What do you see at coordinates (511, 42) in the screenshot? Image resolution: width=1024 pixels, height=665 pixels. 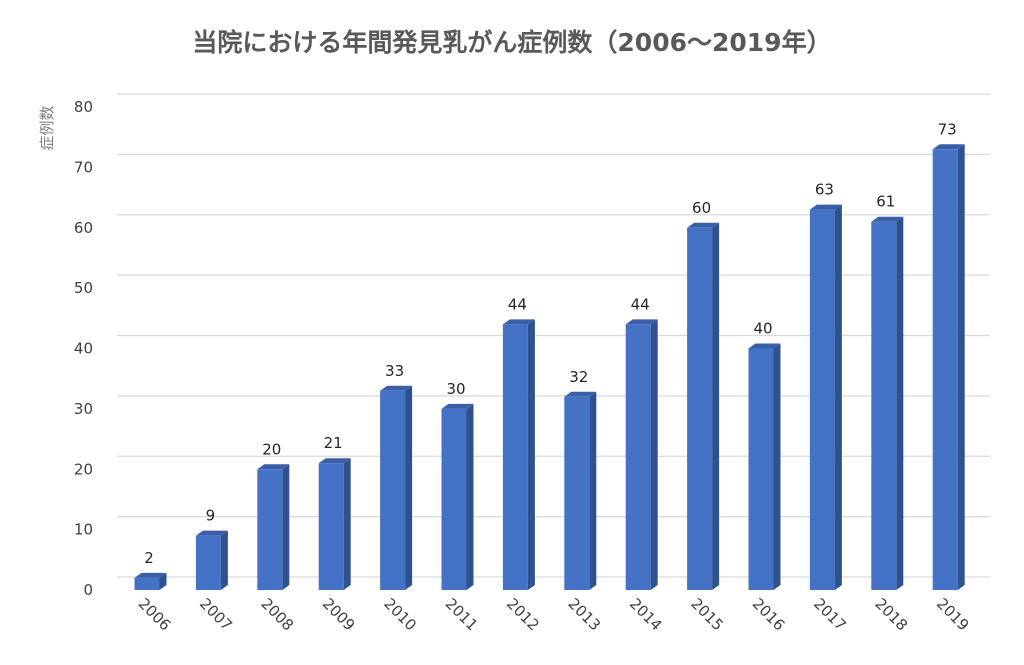 I see `chart-title: 当院における年間発見乳がん症例数（2006～2019年）` at bounding box center [511, 42].